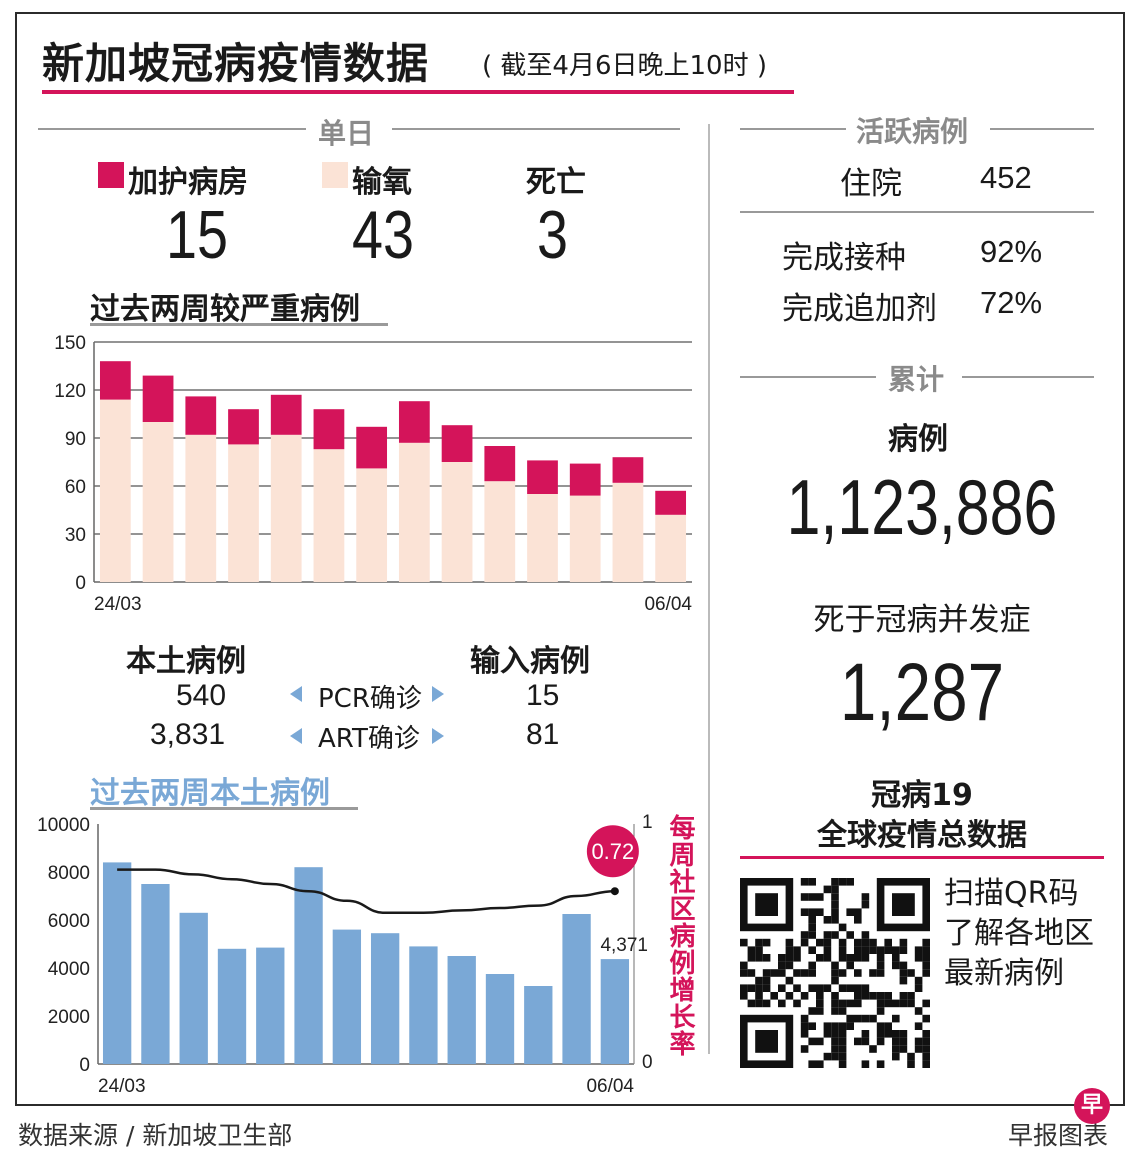  Describe the element at coordinates (122, 1085) in the screenshot. I see `x-start-label: 24/03` at that location.